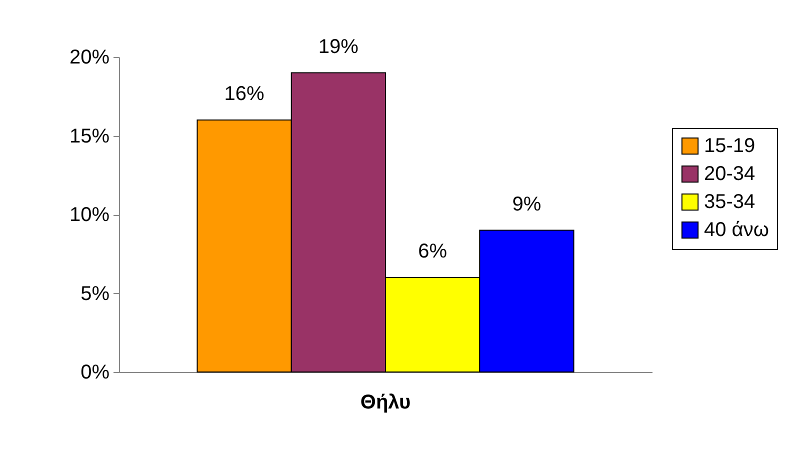  Describe the element at coordinates (527, 204) in the screenshot. I see `data-label: 9%` at that location.